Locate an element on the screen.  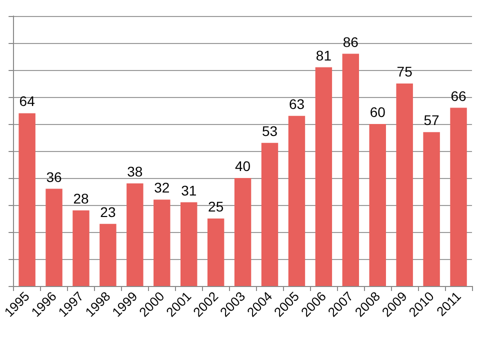
data-label: 25 is located at coordinates (216, 206).